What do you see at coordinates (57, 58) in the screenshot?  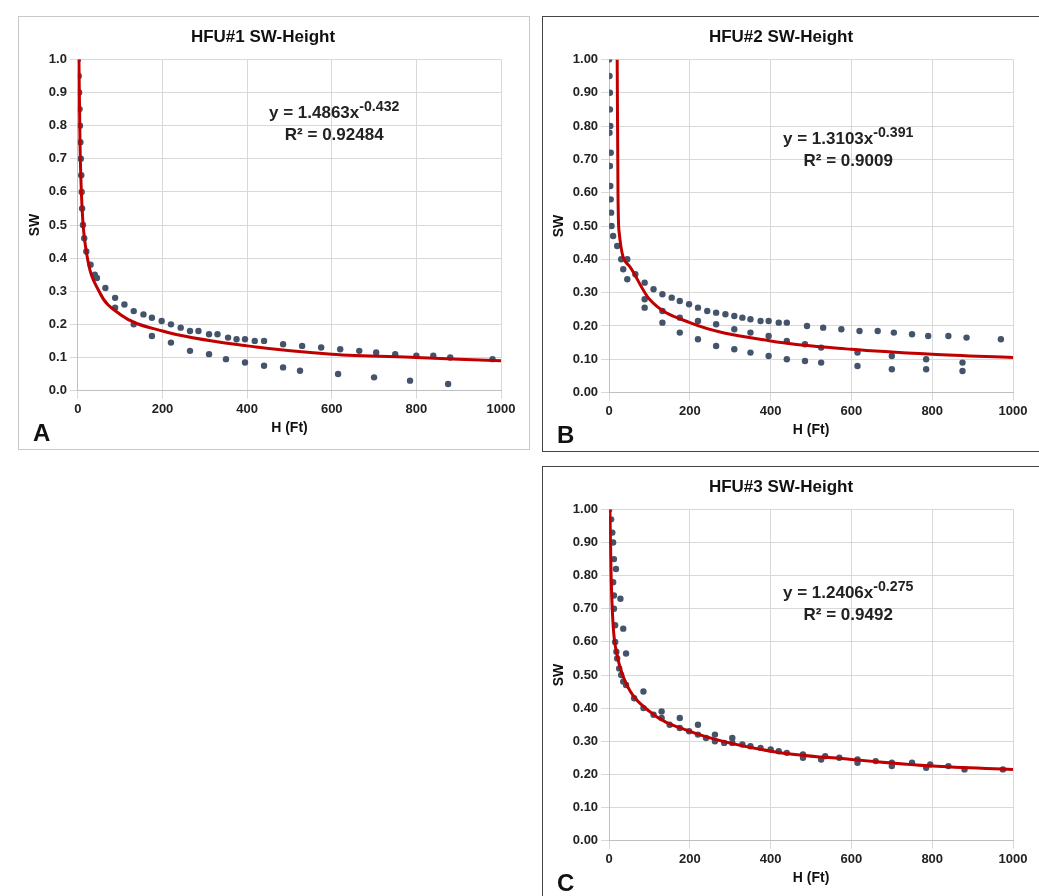 I see `y-tick-label: 1.0` at bounding box center [57, 58].